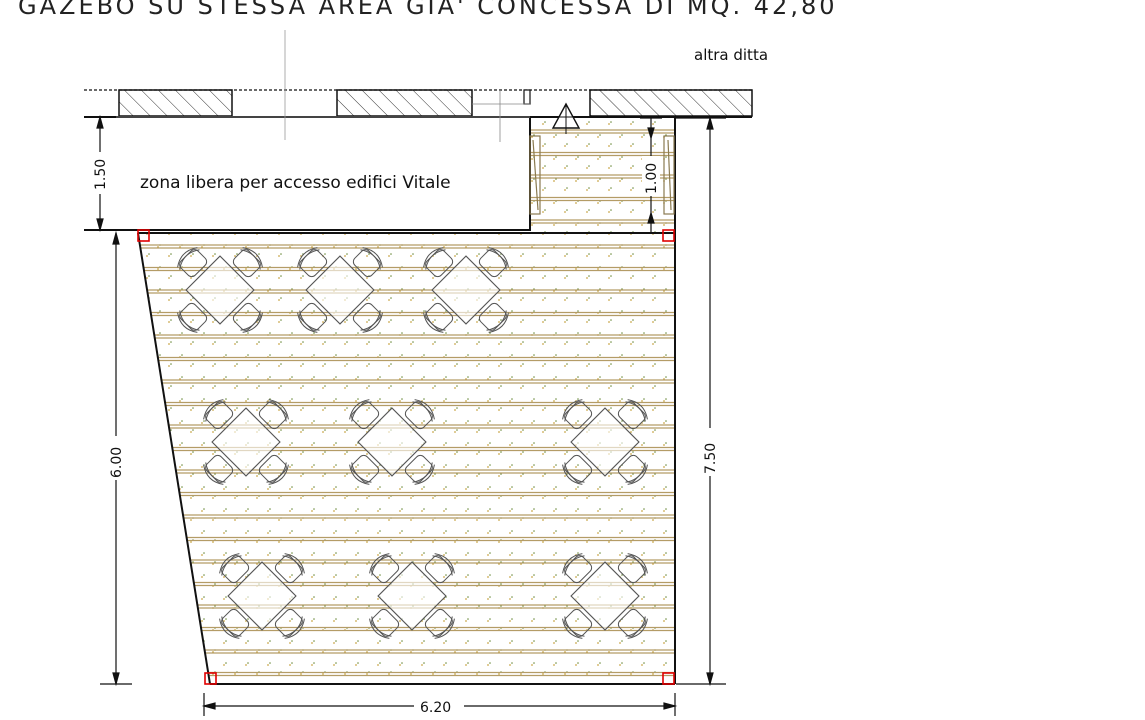 Image resolution: width=1145 pixels, height=720 pixels. I want to click on free-zone-label: zona libera per accesso edifici Vitale, so click(295, 183).